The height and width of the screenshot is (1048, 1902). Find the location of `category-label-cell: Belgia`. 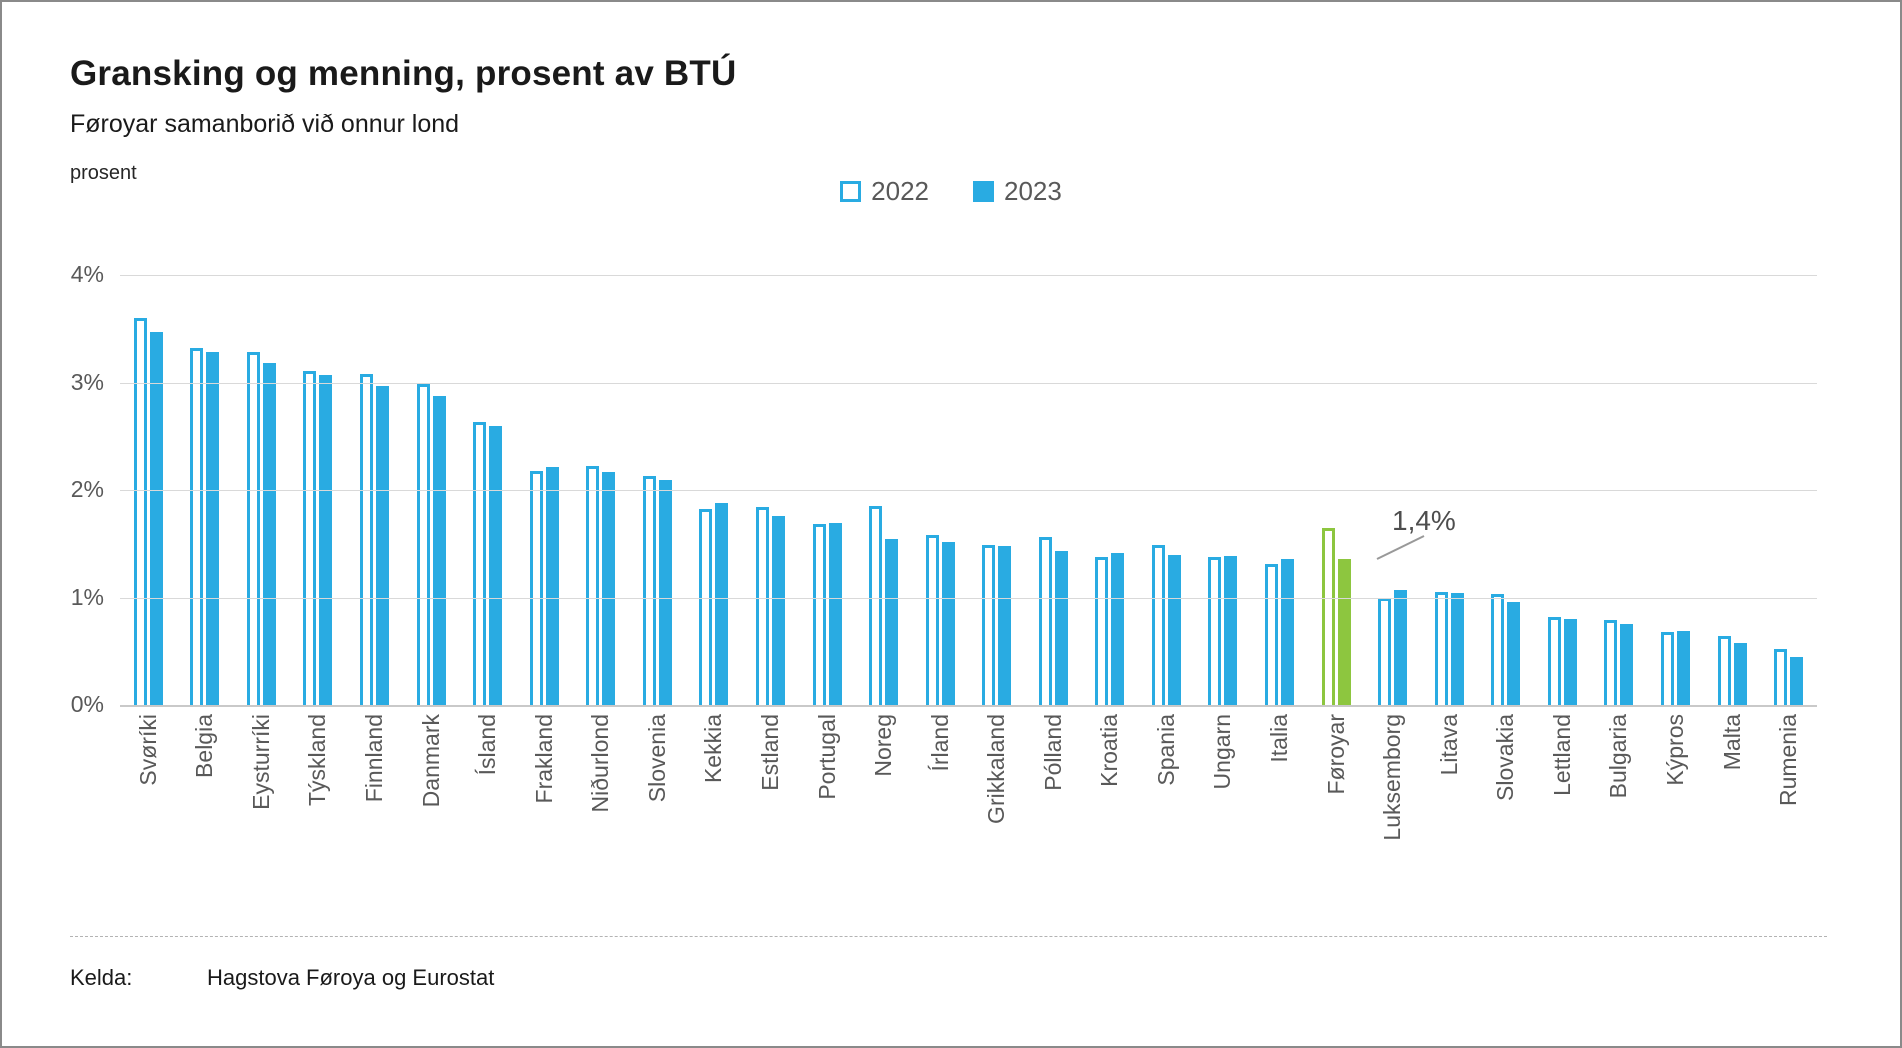

category-label-cell: Belgia is located at coordinates (205, 829).